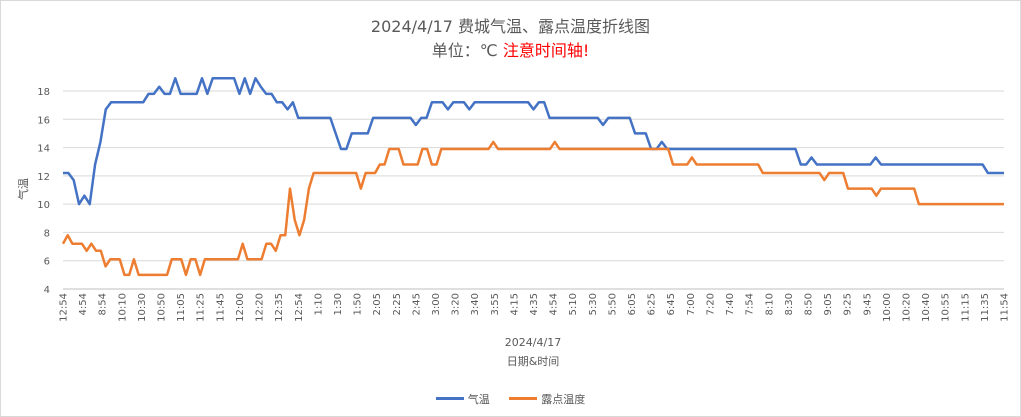 Image resolution: width=1021 pixels, height=417 pixels. I want to click on chart-unit-label: 单位：℃, so click(467, 50).